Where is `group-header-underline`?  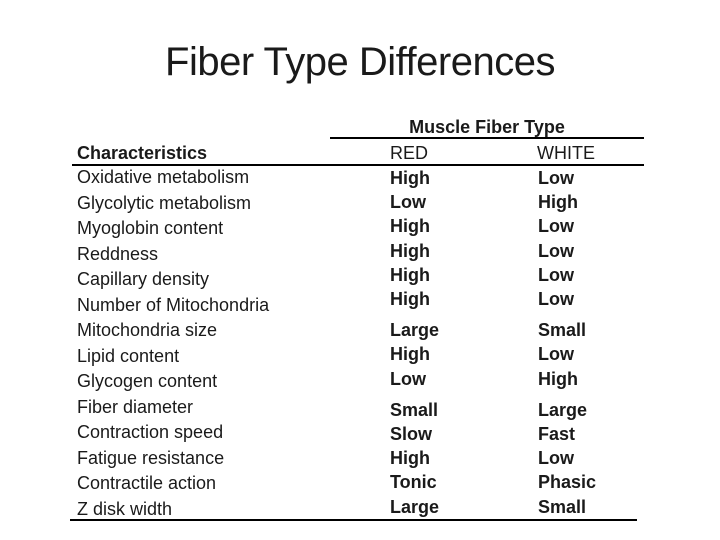
group-header-underline is located at coordinates (487, 138).